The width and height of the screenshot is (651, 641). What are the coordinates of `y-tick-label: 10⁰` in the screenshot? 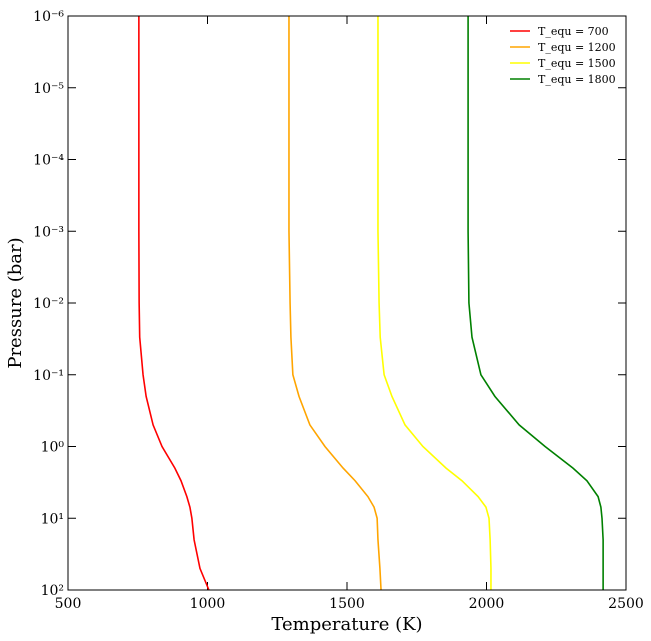 It's located at (53, 448).